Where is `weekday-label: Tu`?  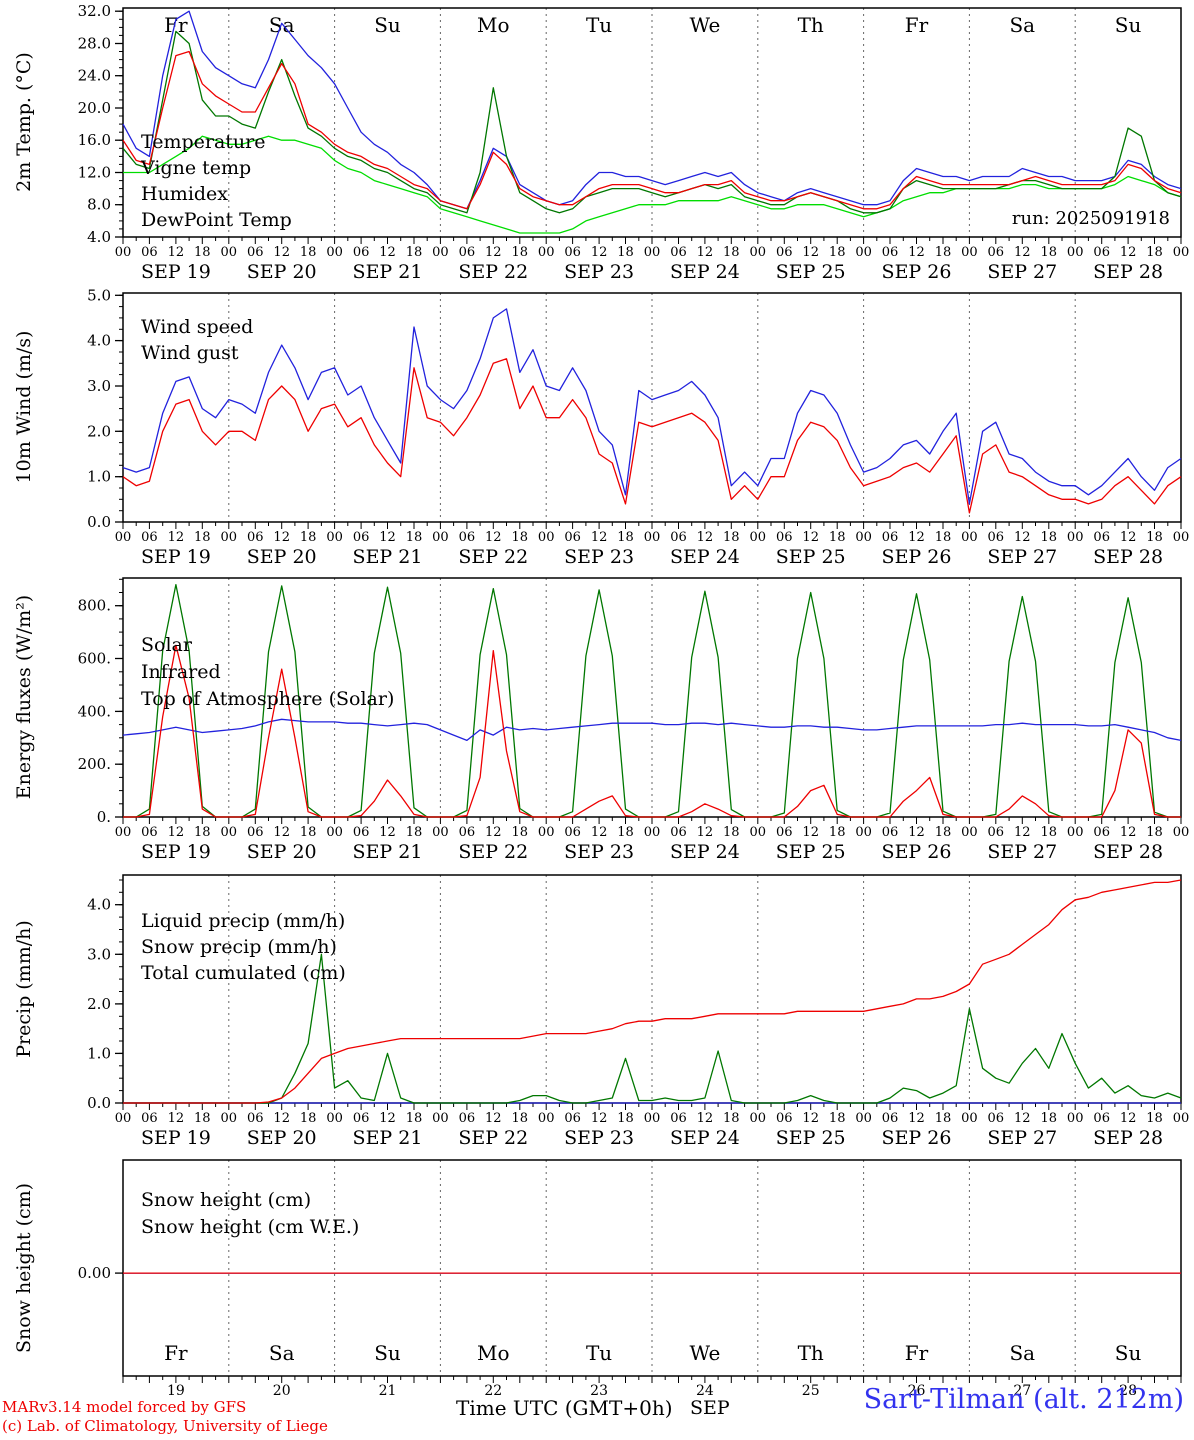
weekday-label: Tu is located at coordinates (599, 25).